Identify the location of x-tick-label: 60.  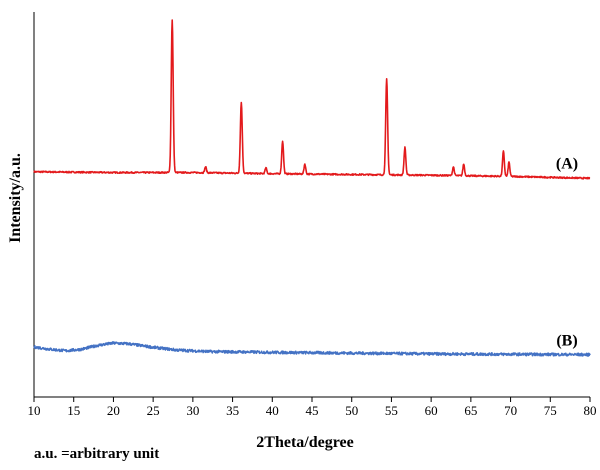
(431, 410).